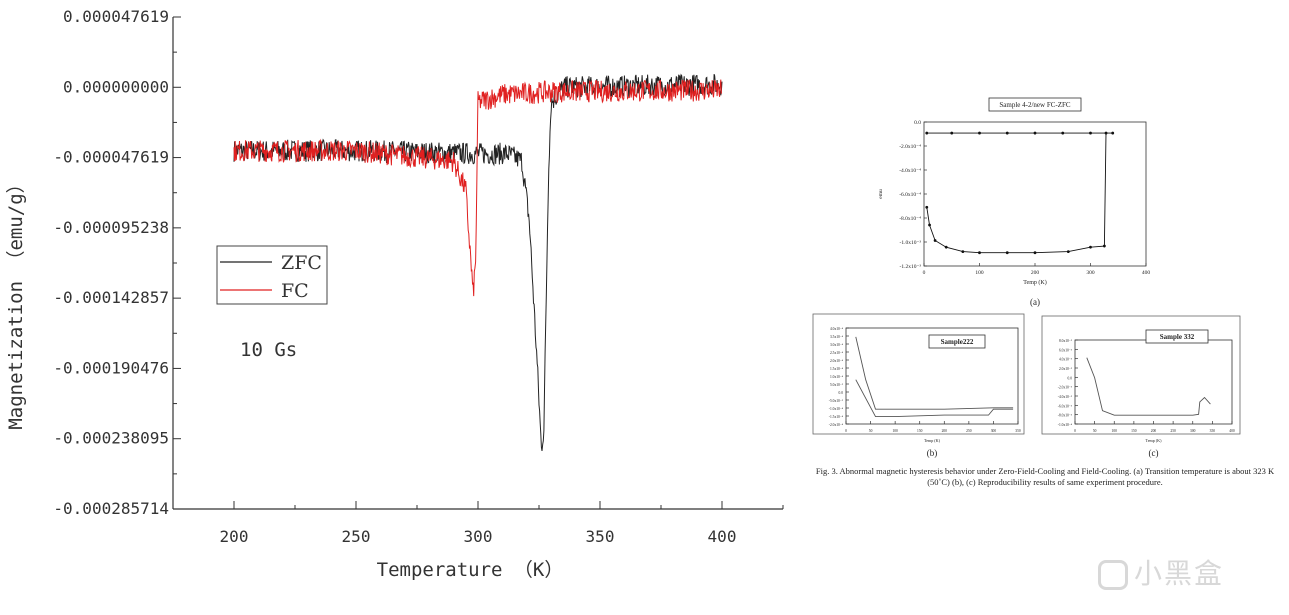 This screenshot has width=1289, height=615. I want to click on y-axis-title: Magnetization （emu/g）, so click(16, 301).